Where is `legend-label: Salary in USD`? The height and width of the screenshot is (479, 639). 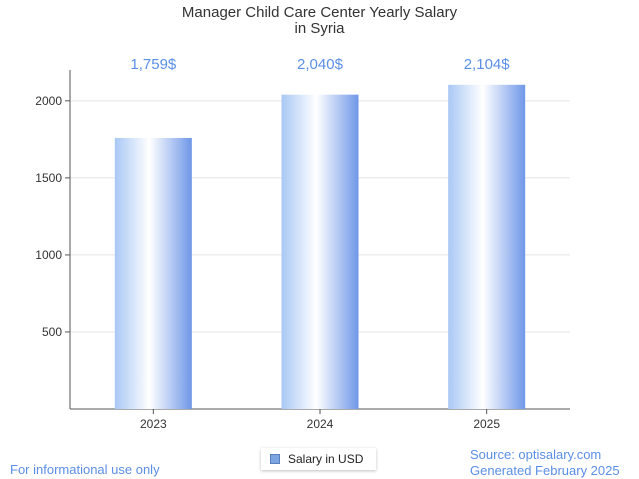 legend-label: Salary in USD is located at coordinates (326, 459).